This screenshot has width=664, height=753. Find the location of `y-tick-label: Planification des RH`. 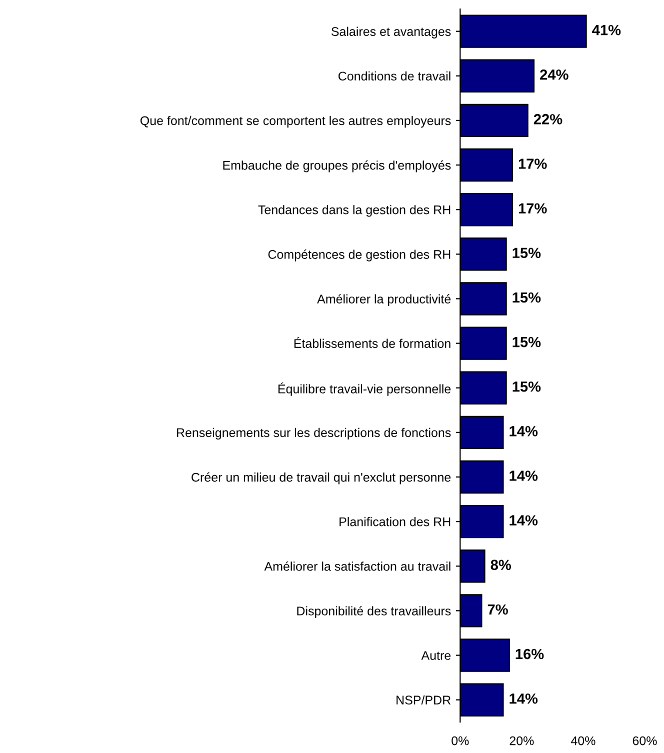

y-tick-label: Planification des RH is located at coordinates (395, 521).